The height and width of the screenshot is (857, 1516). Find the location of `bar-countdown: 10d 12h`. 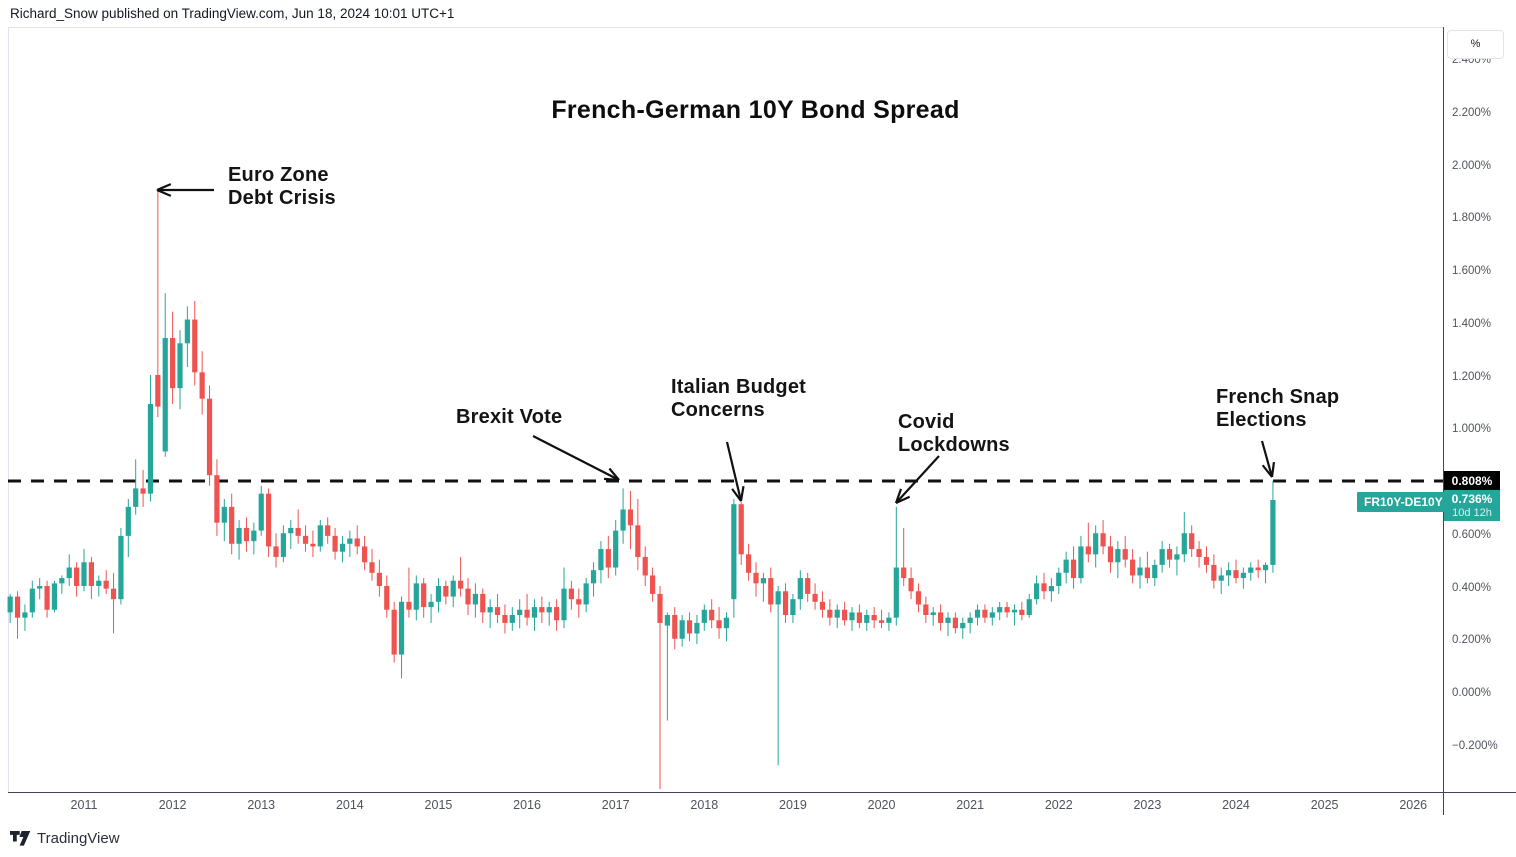

bar-countdown: 10d 12h is located at coordinates (1472, 512).